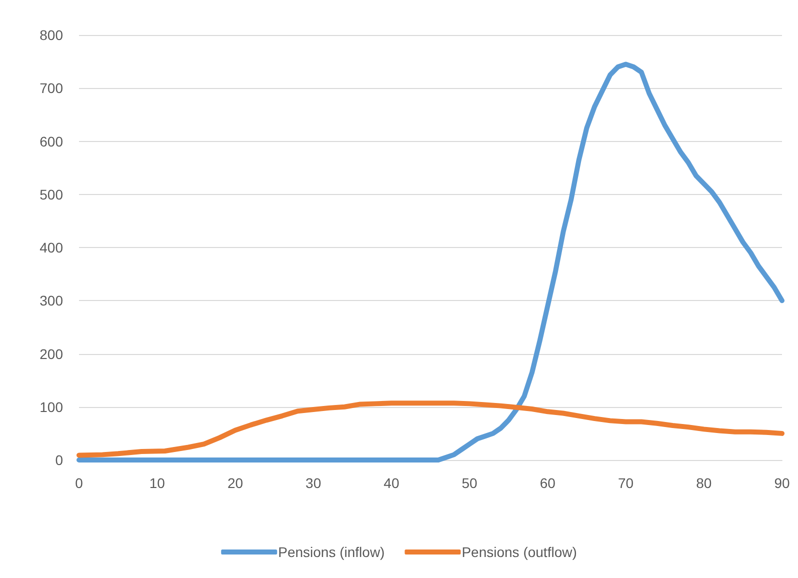 The height and width of the screenshot is (578, 798). Describe the element at coordinates (519, 552) in the screenshot. I see `legend-label: Pensions (outflow)` at that location.